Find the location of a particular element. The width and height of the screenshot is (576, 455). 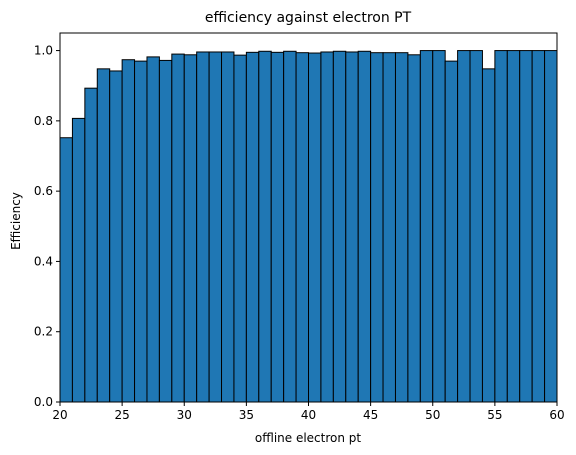

chart-title: efficiency against electron PT is located at coordinates (308, 18).